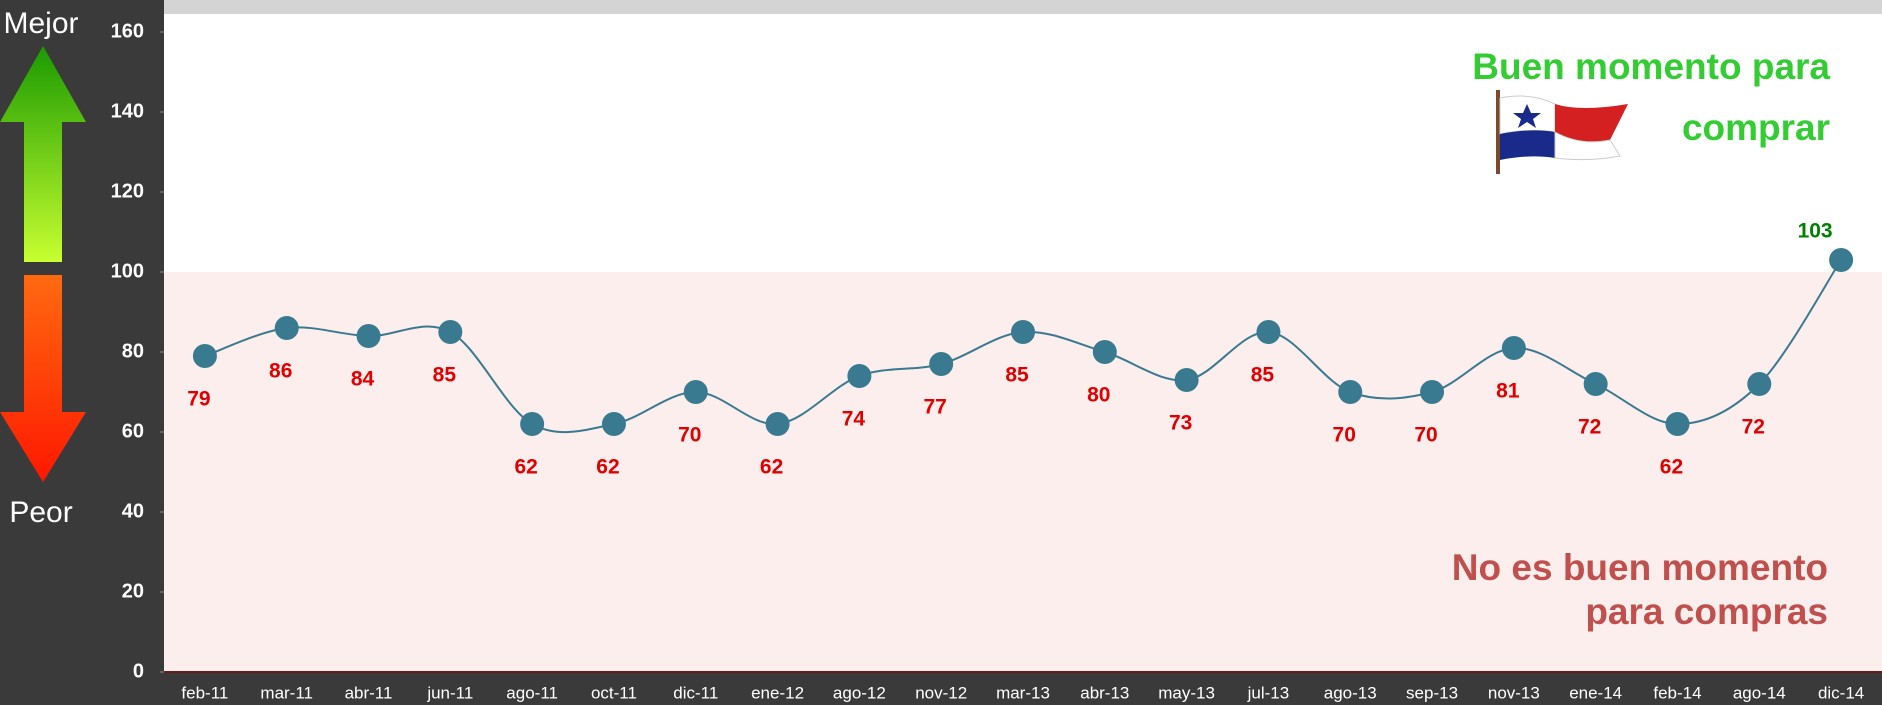 Image resolution: width=1882 pixels, height=705 pixels. I want to click on y-tick-label: 40, so click(133, 511).